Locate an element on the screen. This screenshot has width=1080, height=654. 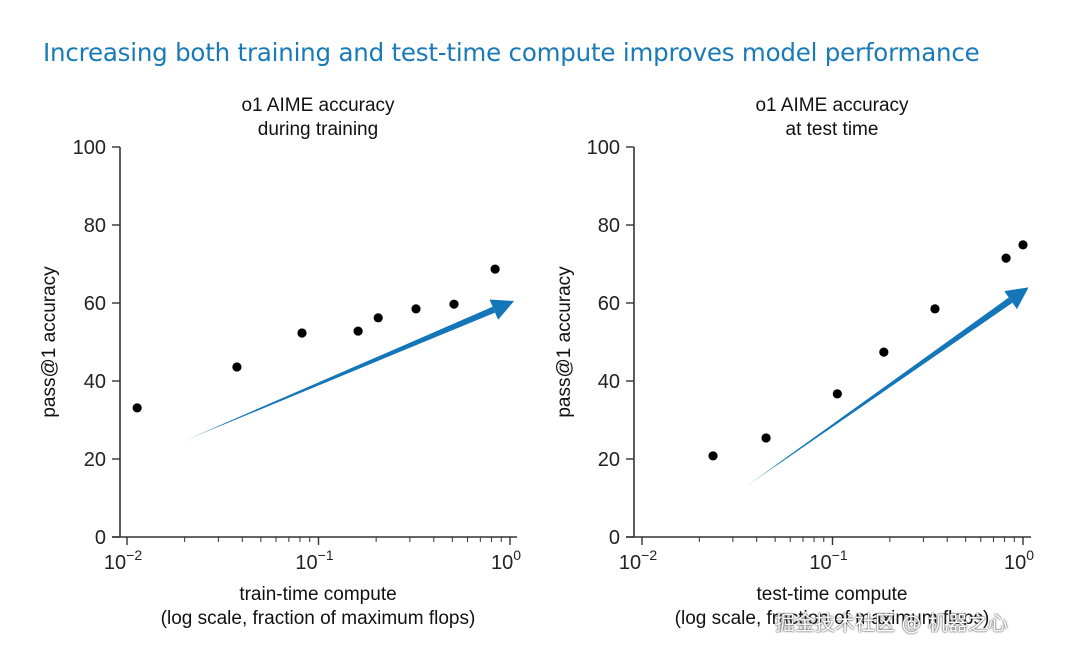
chart-title-line: at test time is located at coordinates (832, 129).